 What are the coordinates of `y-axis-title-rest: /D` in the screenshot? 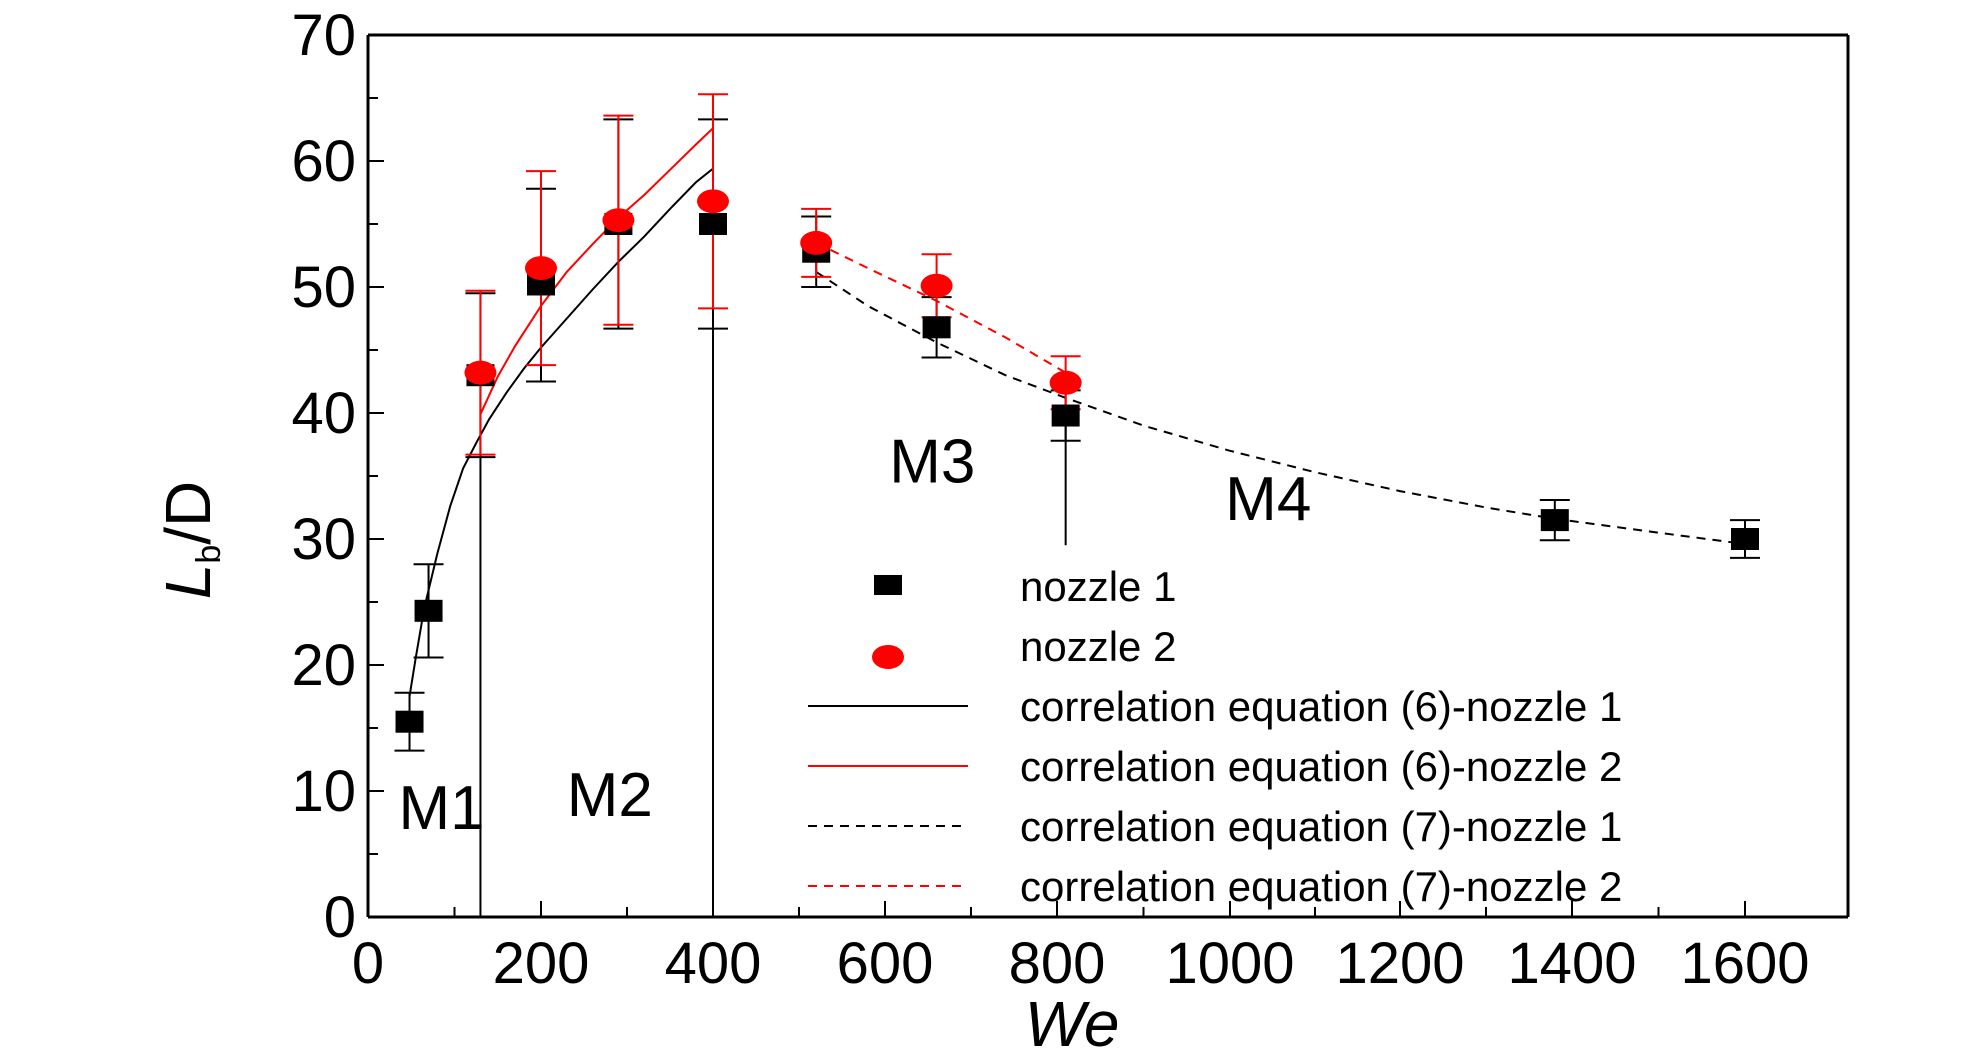 It's located at (188, 513).